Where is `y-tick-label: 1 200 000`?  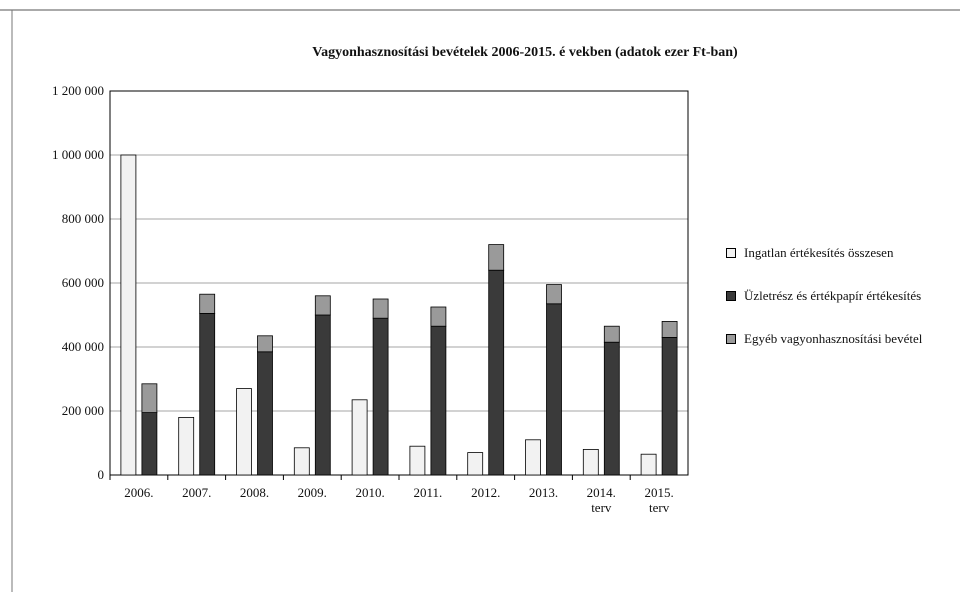 y-tick-label: 1 200 000 is located at coordinates (78, 90).